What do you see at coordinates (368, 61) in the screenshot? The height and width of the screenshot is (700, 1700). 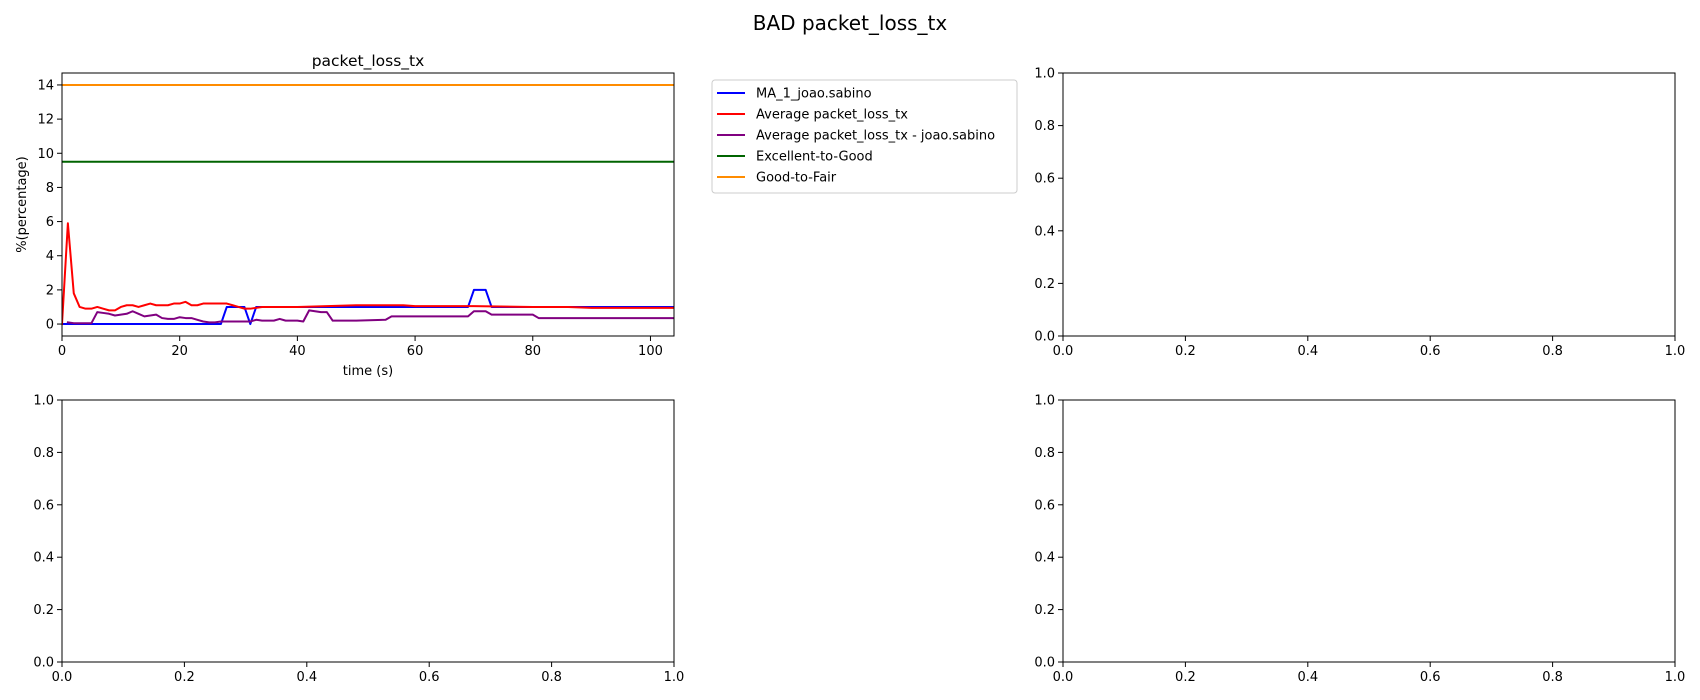 I see `axes-title: packet_loss_tx` at bounding box center [368, 61].